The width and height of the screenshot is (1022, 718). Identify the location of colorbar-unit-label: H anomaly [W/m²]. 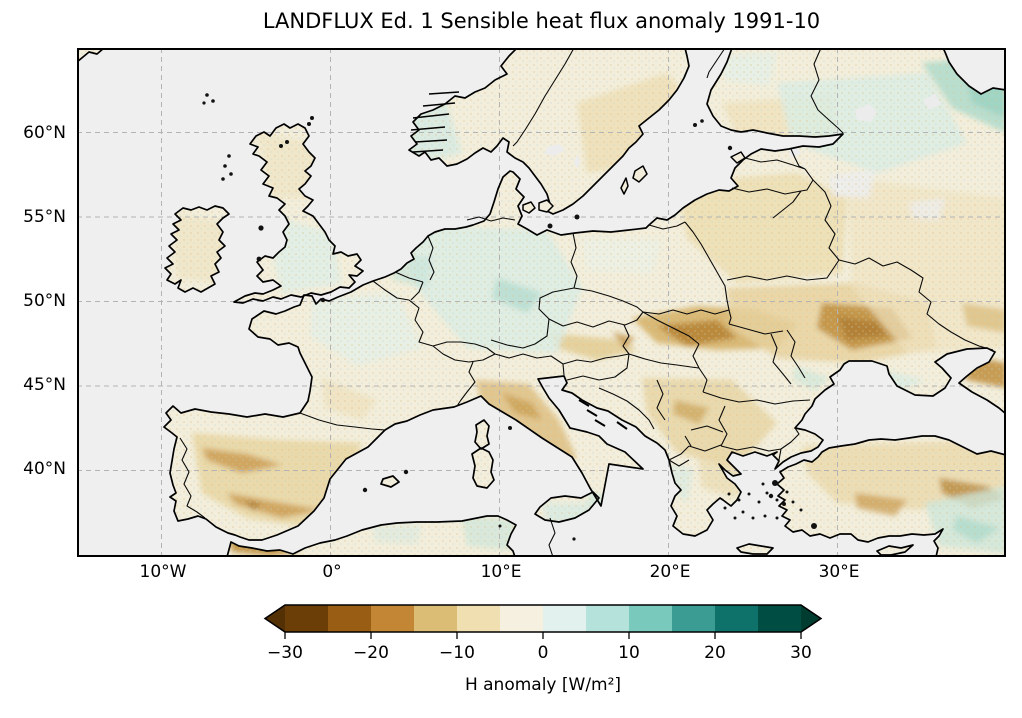
(543, 685).